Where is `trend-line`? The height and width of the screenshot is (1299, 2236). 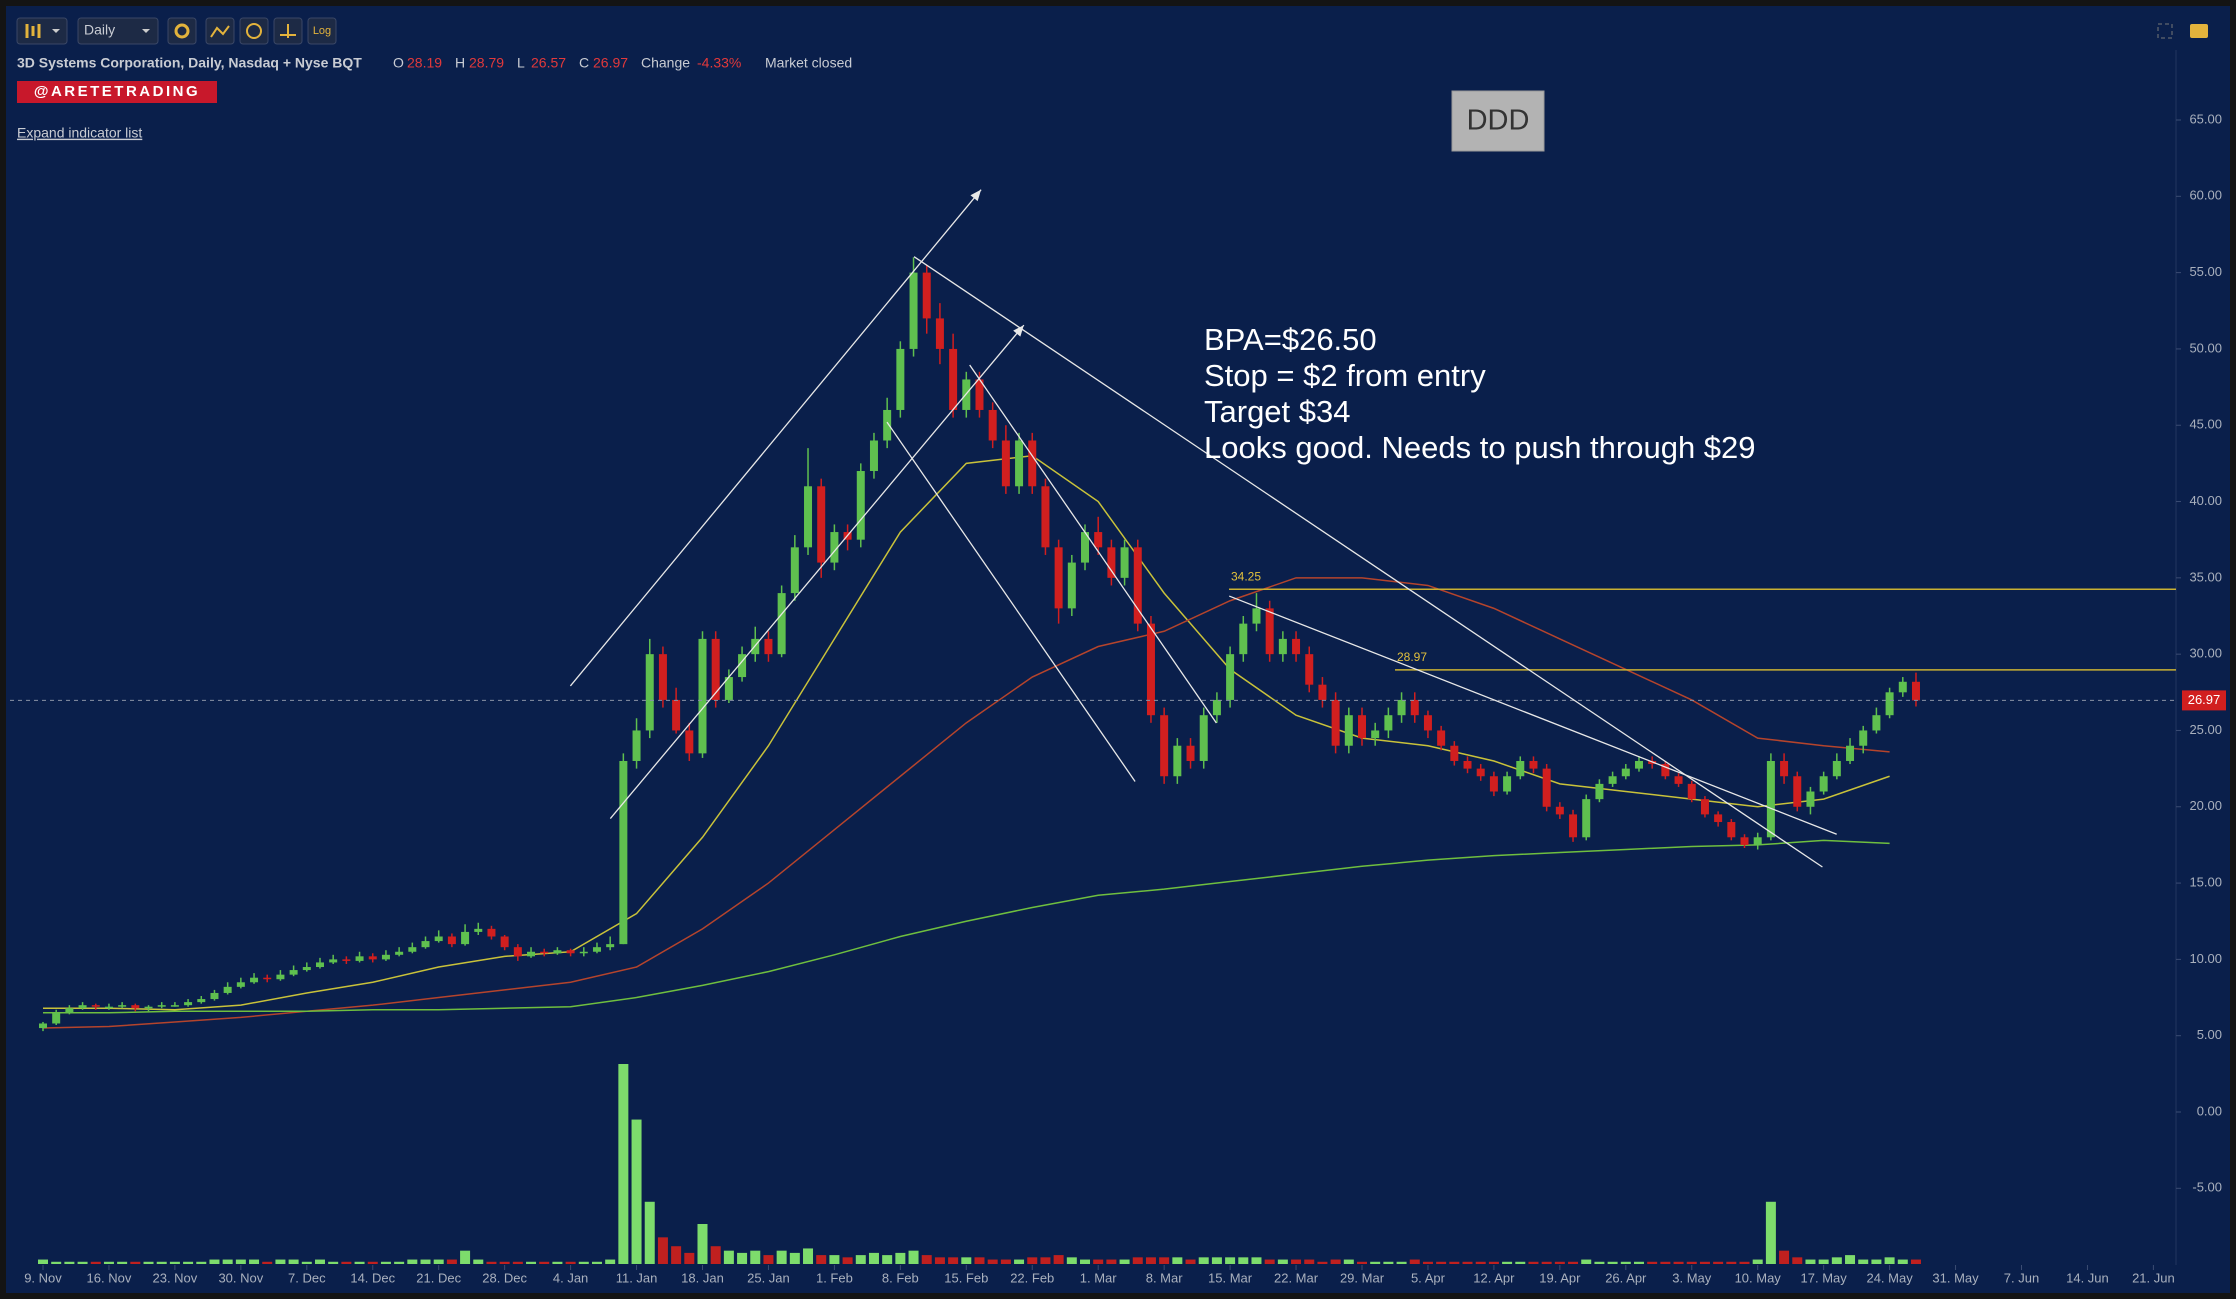
trend-line is located at coordinates (817, 571).